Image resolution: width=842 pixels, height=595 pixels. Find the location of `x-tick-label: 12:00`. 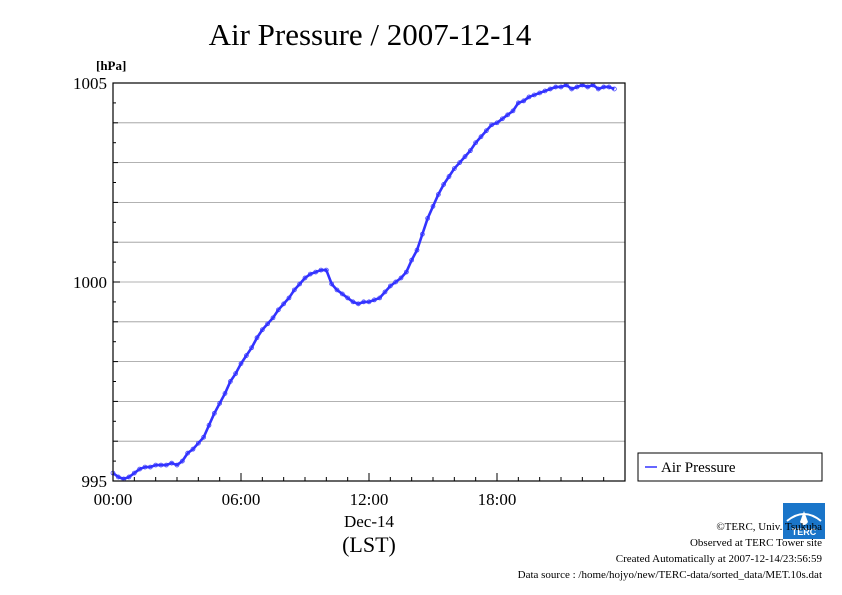

x-tick-label: 12:00 is located at coordinates (369, 499).